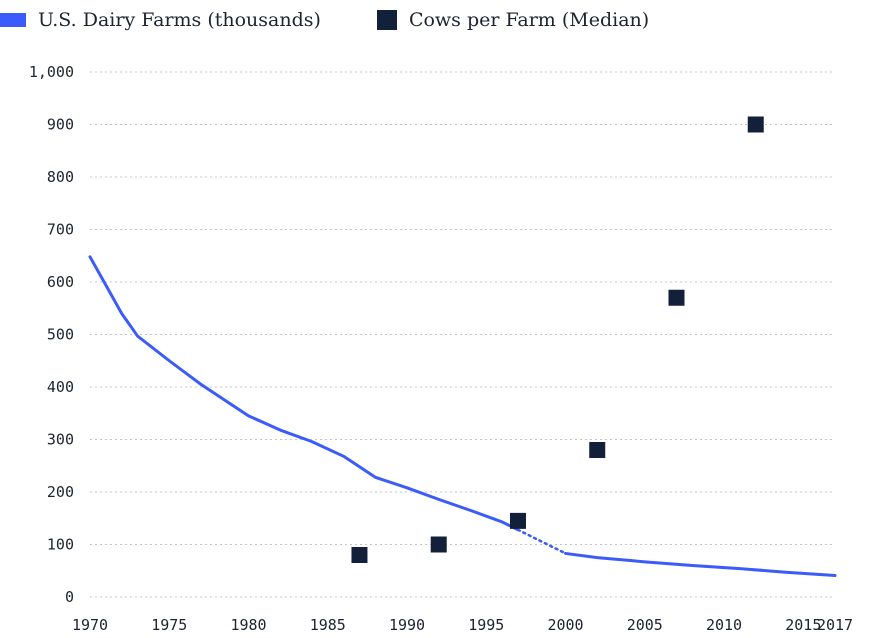 The height and width of the screenshot is (638, 870). I want to click on x-tick-label: 1970, so click(90, 625).